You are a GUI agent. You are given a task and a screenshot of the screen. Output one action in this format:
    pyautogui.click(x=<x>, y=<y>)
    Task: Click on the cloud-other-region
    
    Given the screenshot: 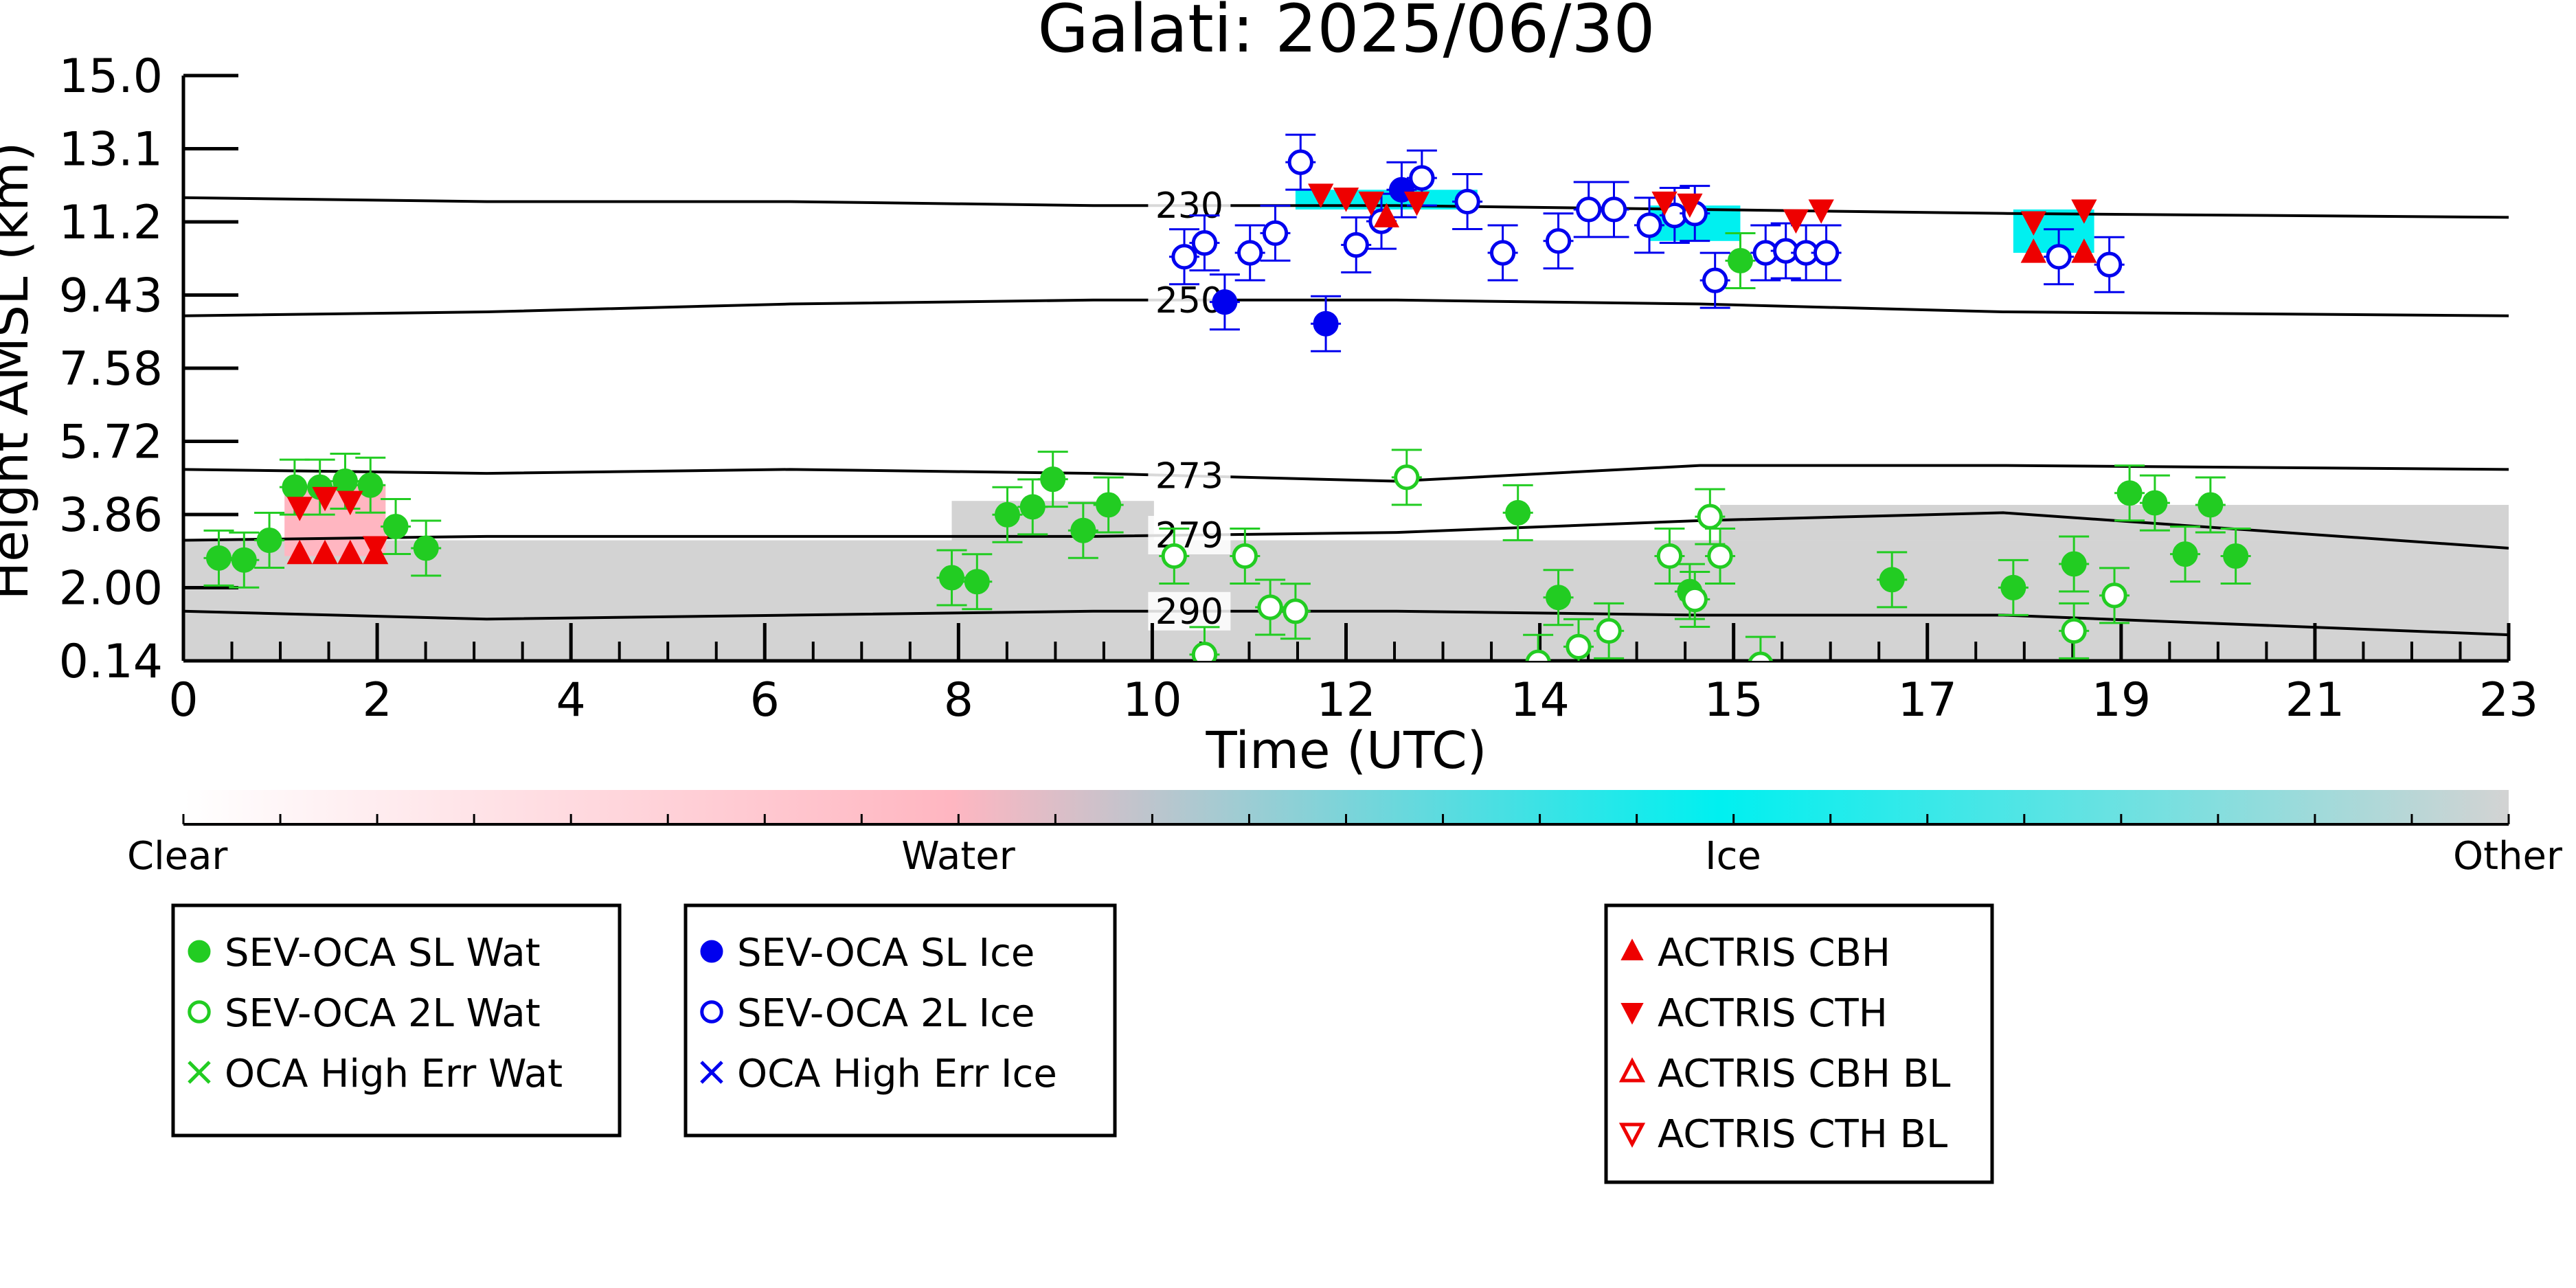 What is the action you would take?
    pyautogui.click(x=2114, y=522)
    